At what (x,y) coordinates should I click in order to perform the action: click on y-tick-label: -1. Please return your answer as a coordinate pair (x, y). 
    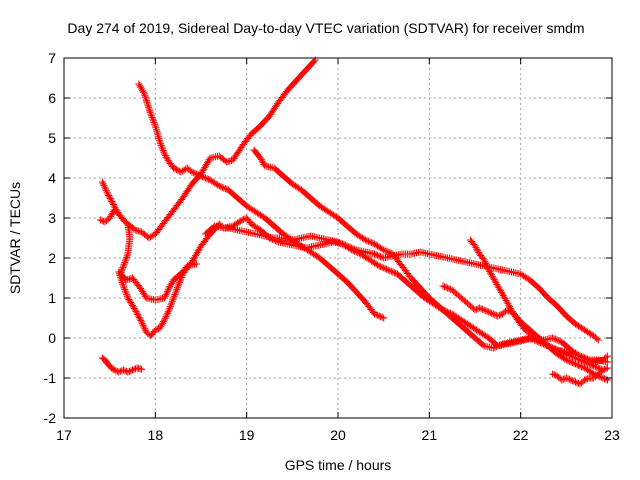
    Looking at the image, I should click on (50, 378).